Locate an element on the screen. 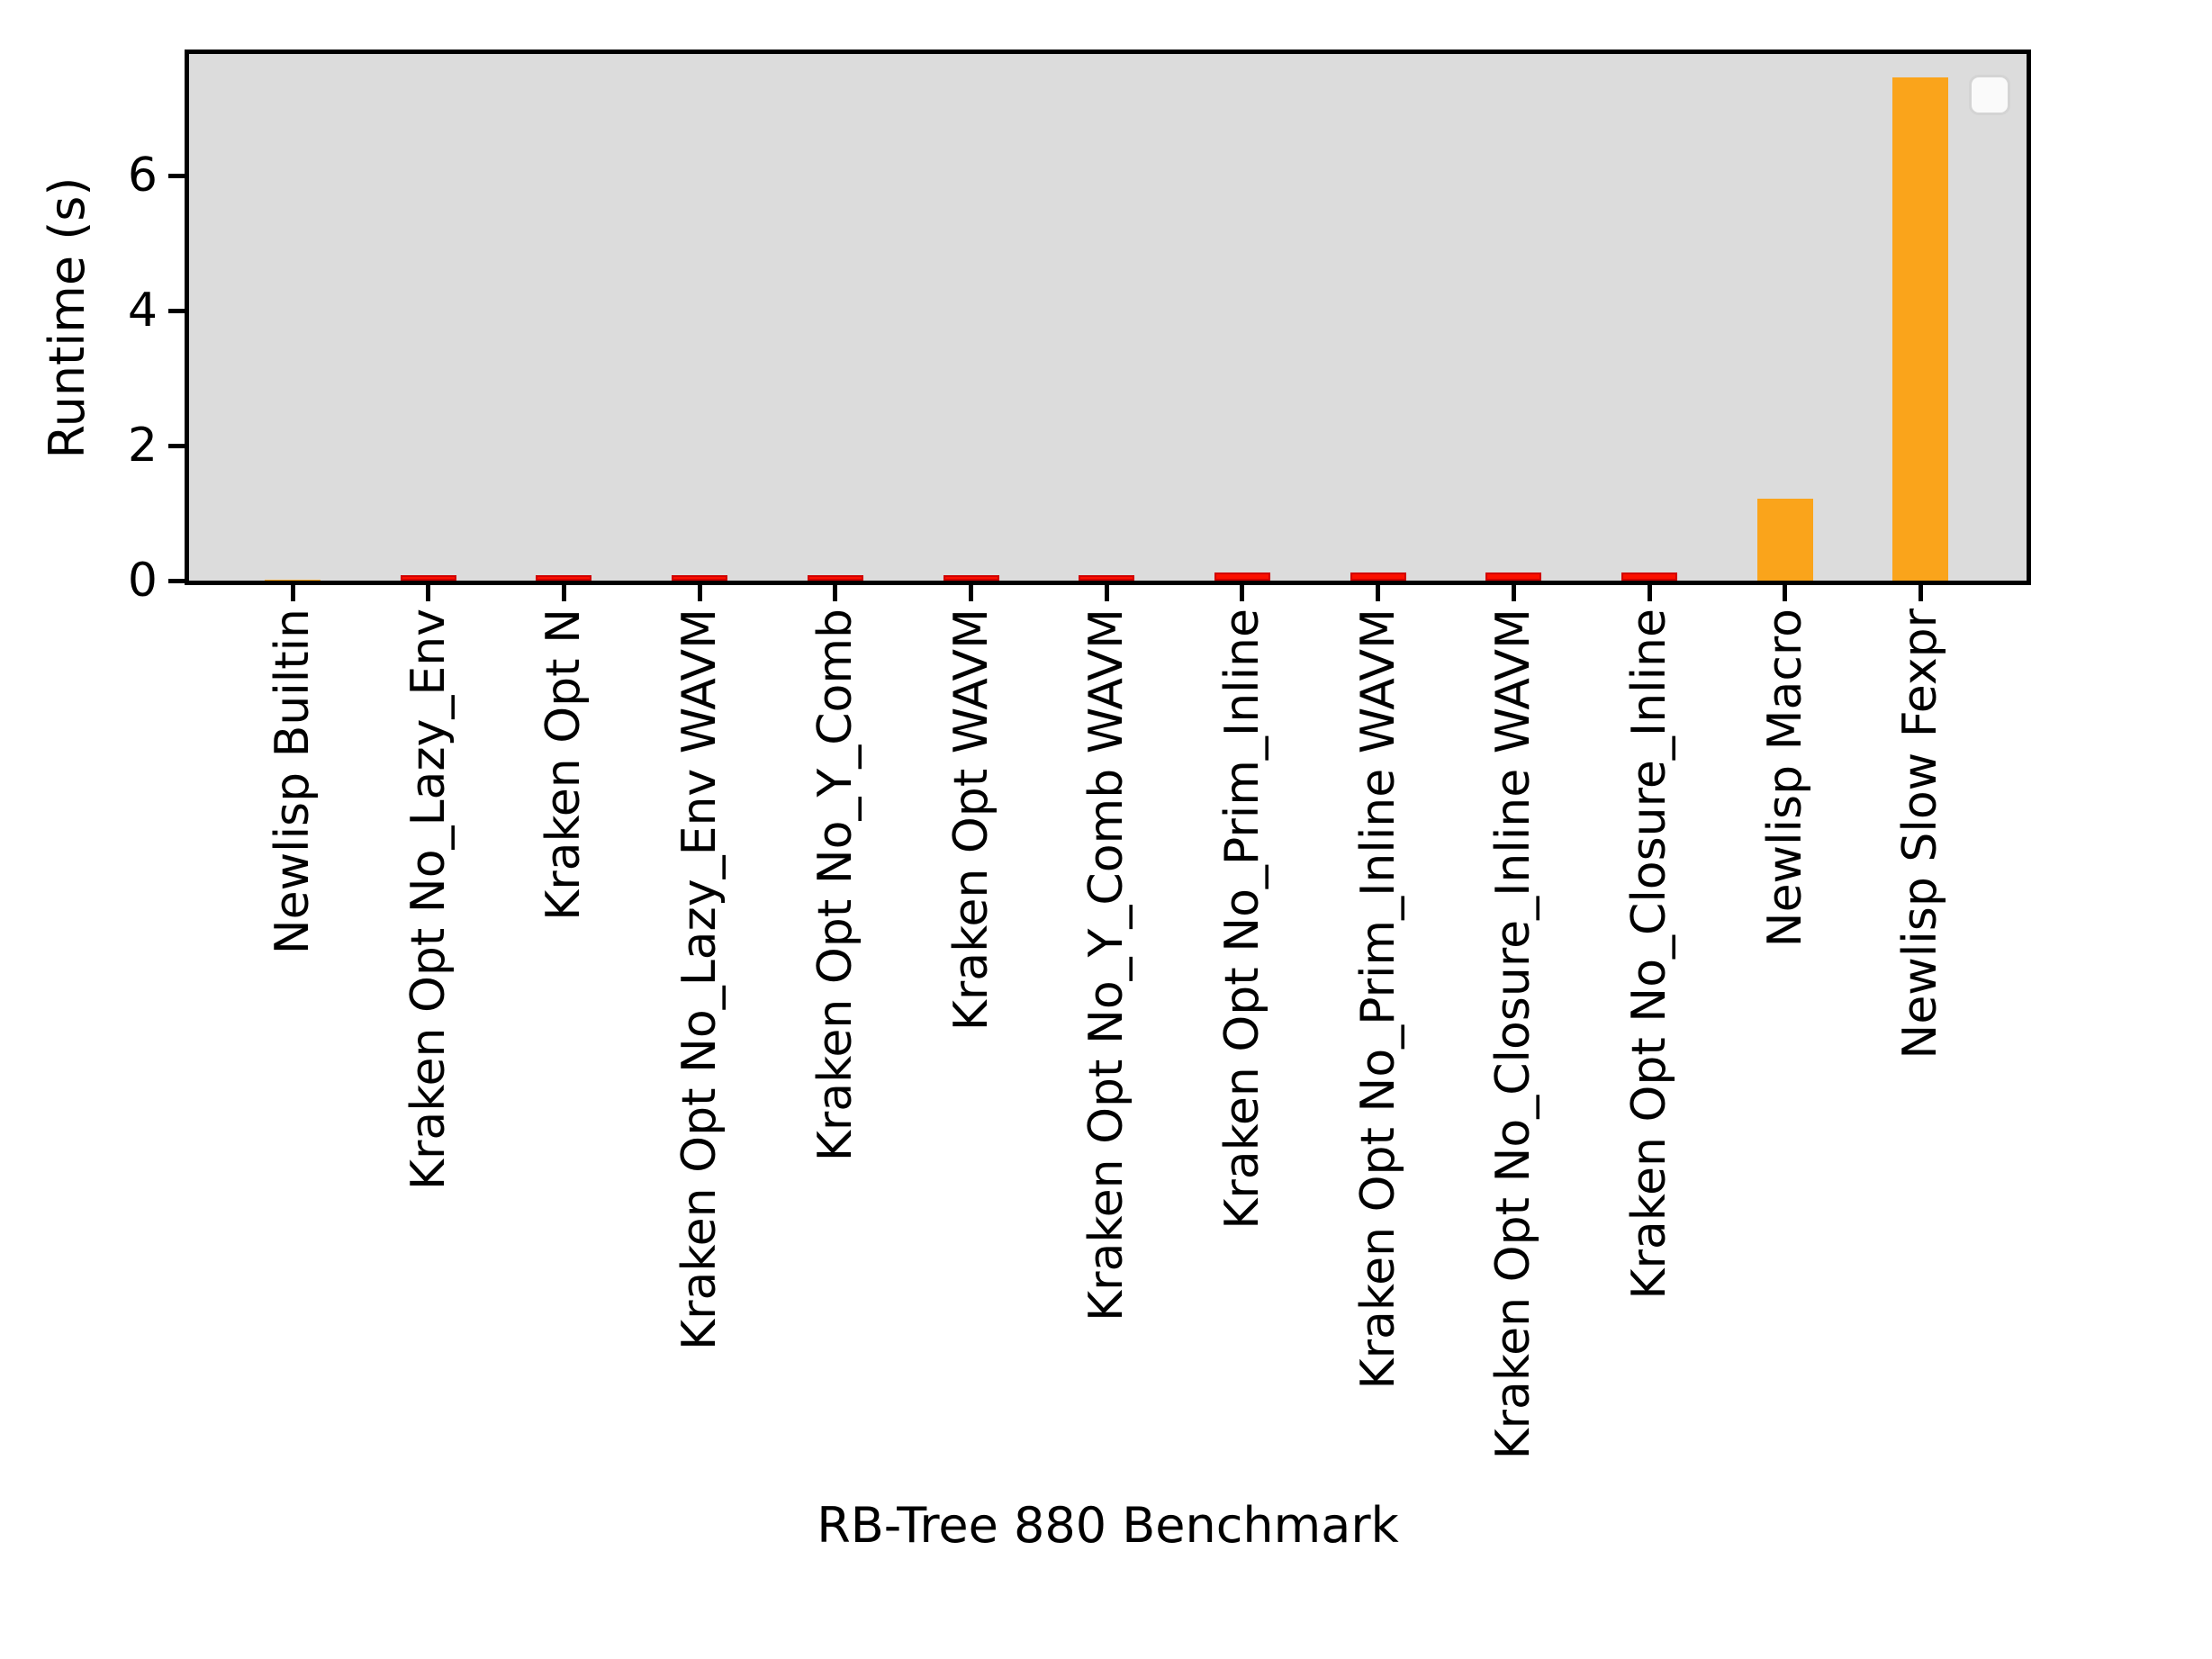  x-tick-label: Kraken Opt No_Prim_Inline is located at coordinates (1241, 919).